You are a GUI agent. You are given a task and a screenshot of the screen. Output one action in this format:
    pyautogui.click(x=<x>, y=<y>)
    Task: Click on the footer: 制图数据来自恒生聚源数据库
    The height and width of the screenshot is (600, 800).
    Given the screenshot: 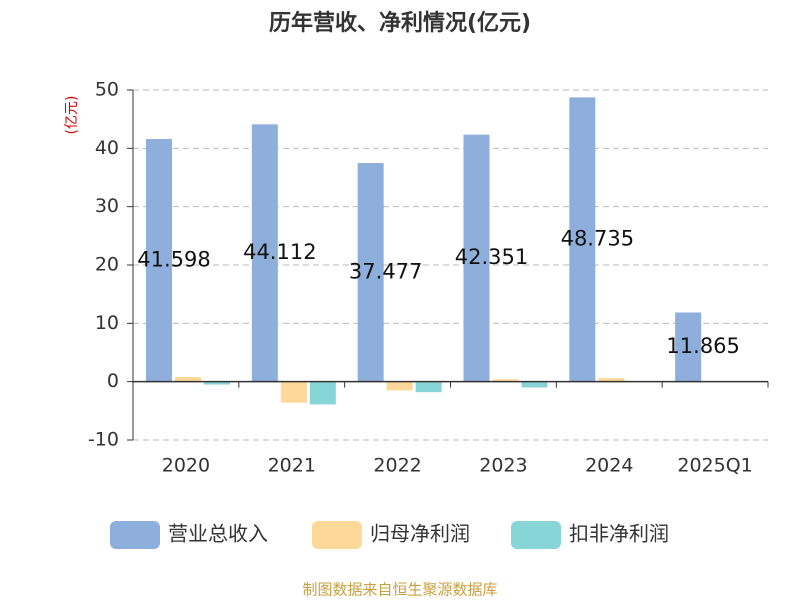 What is the action you would take?
    pyautogui.click(x=399, y=590)
    